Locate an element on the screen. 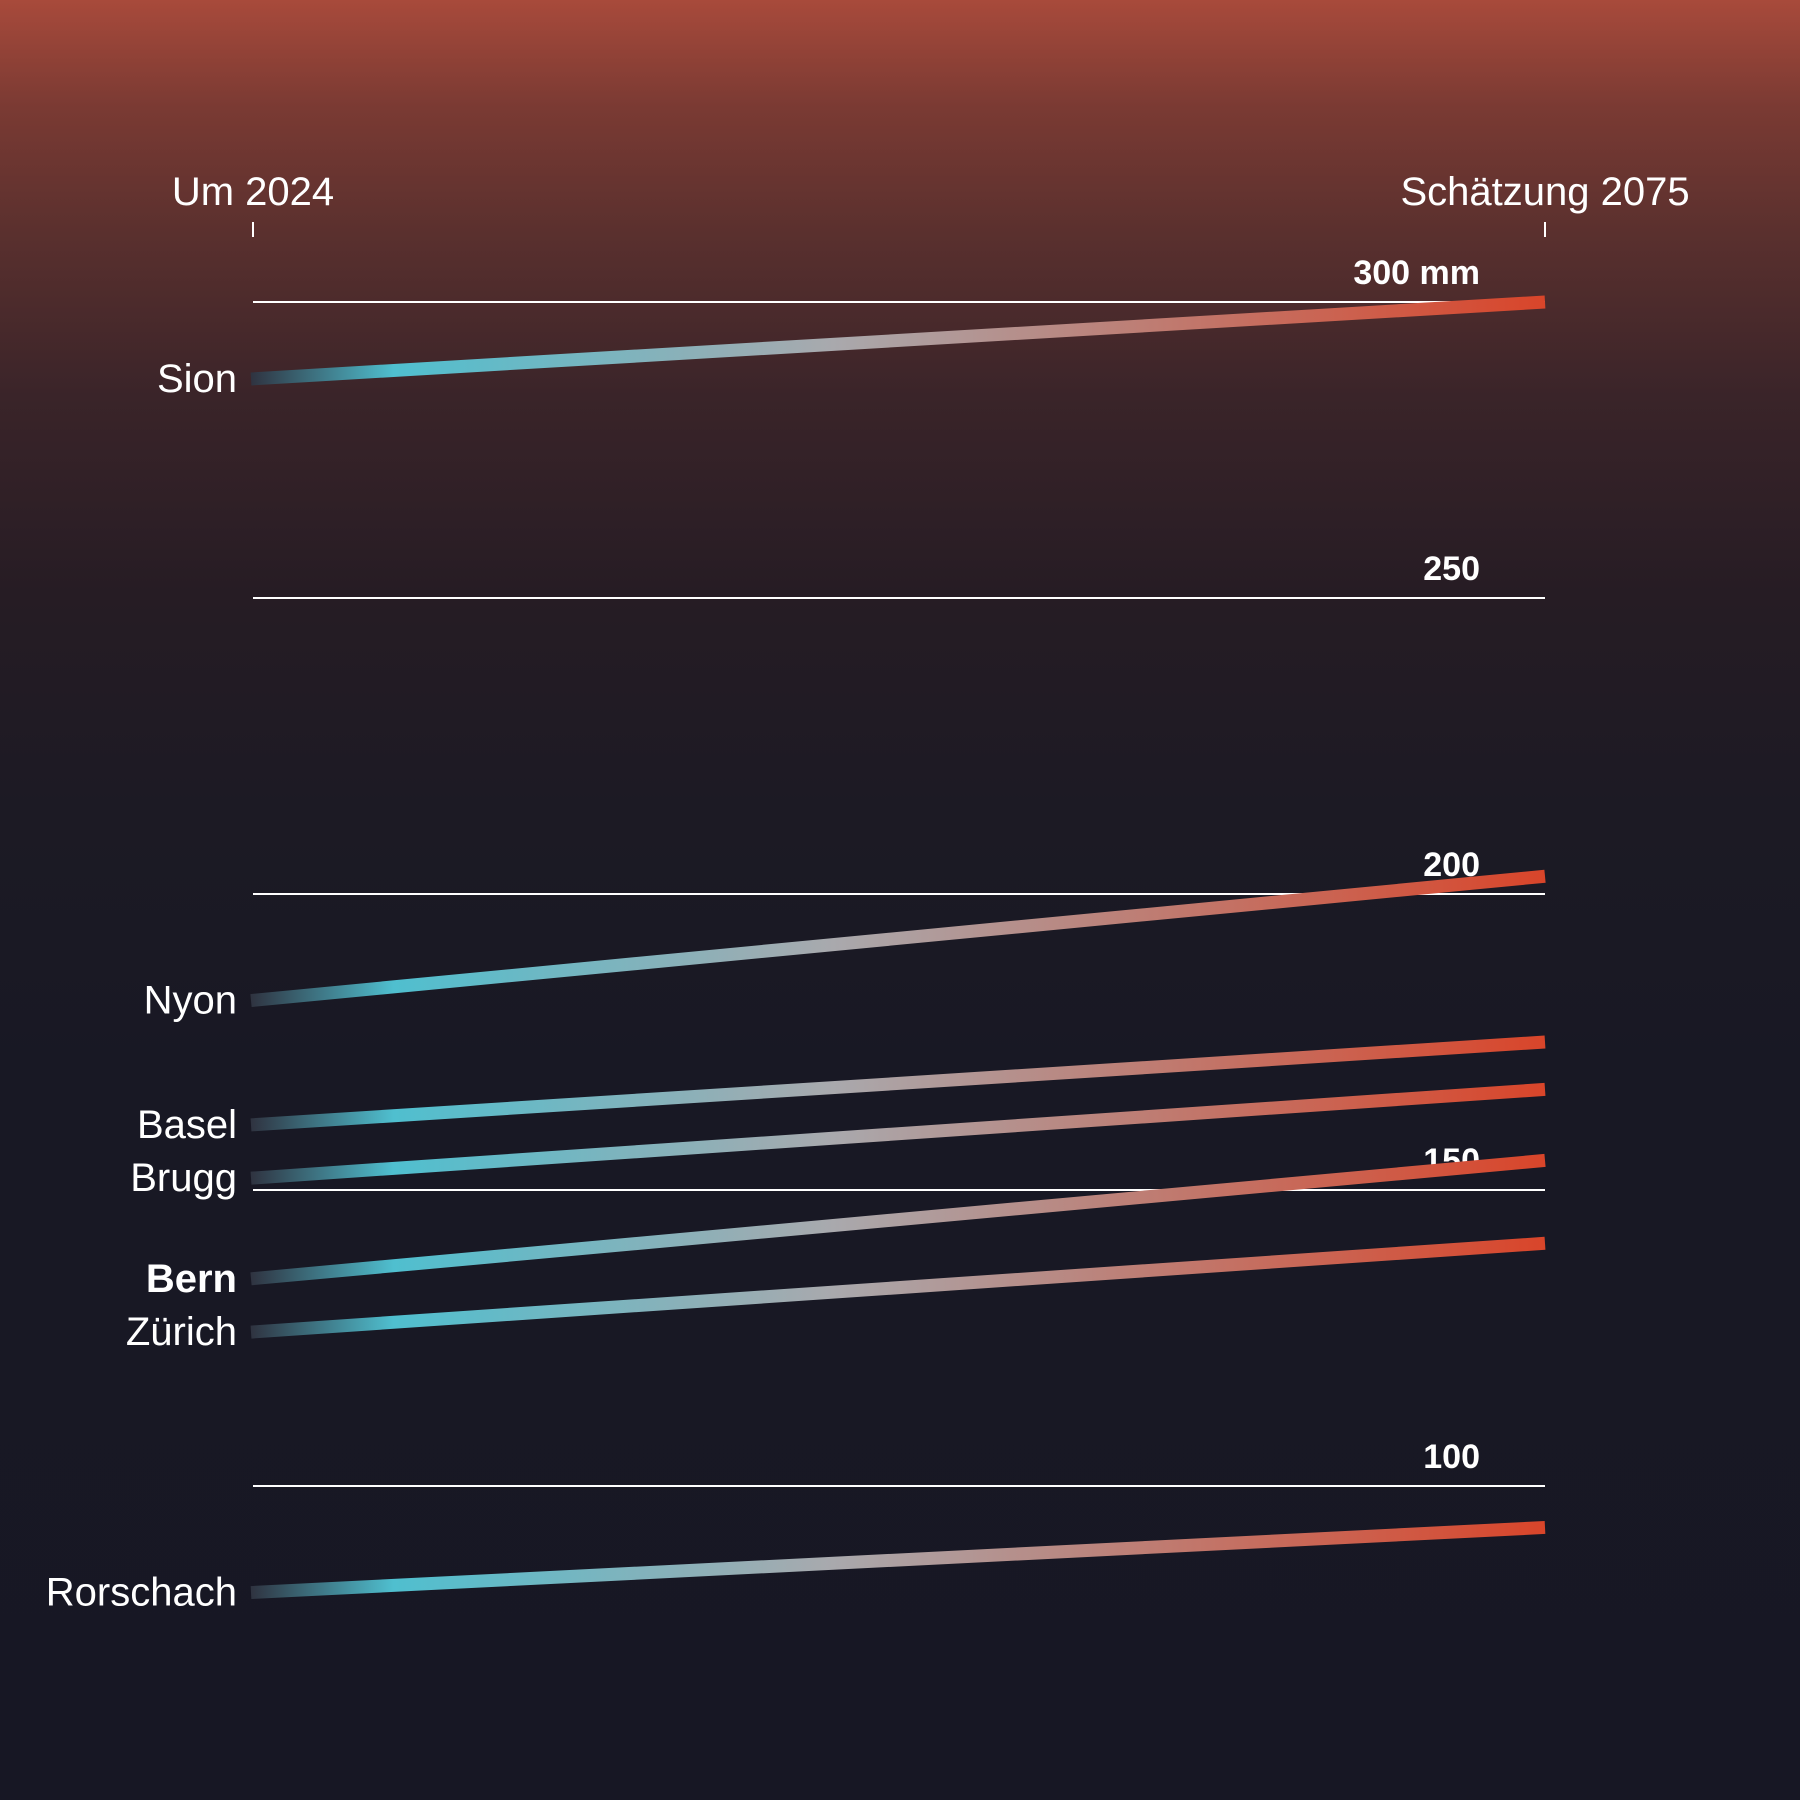 This screenshot has width=1800, height=1800. series-line-sion is located at coordinates (898, 340).